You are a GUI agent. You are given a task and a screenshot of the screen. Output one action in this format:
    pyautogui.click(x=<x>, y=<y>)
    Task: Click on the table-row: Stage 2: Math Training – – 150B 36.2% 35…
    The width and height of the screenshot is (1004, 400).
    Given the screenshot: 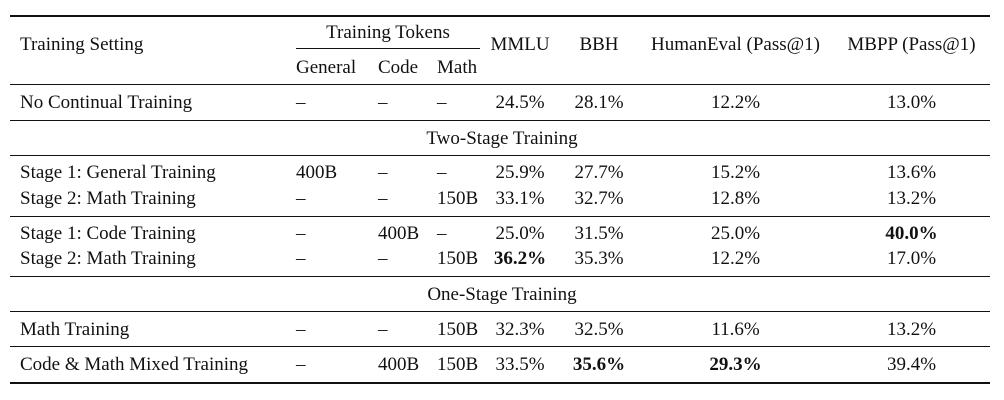 What is the action you would take?
    pyautogui.click(x=502, y=259)
    